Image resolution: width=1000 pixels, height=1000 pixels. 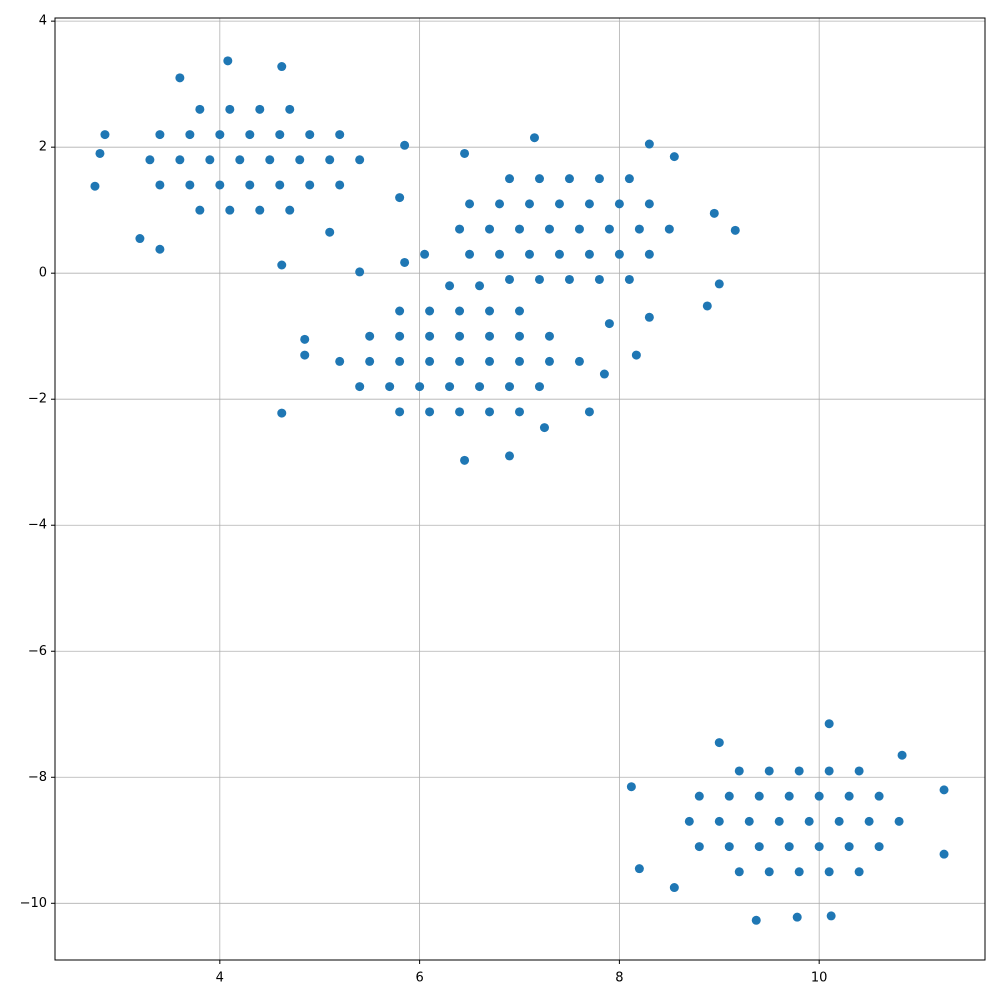 What do you see at coordinates (819, 978) in the screenshot?
I see `x-tick-label: 10` at bounding box center [819, 978].